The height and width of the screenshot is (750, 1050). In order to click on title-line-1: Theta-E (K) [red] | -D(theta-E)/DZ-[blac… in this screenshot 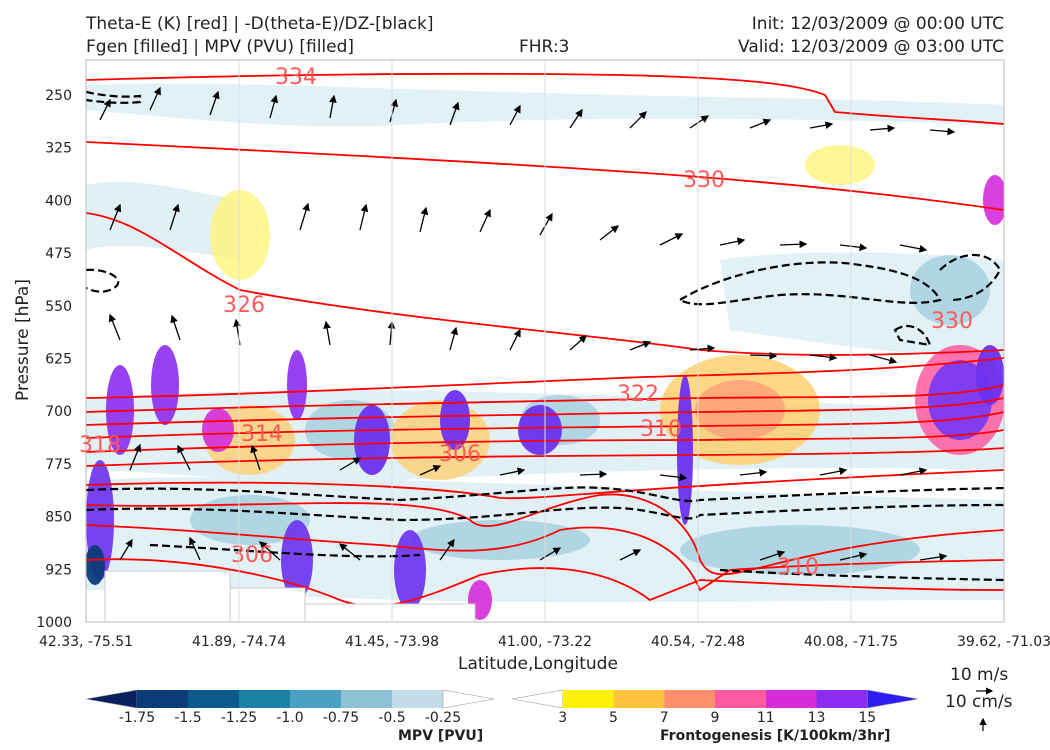, I will do `click(260, 24)`.